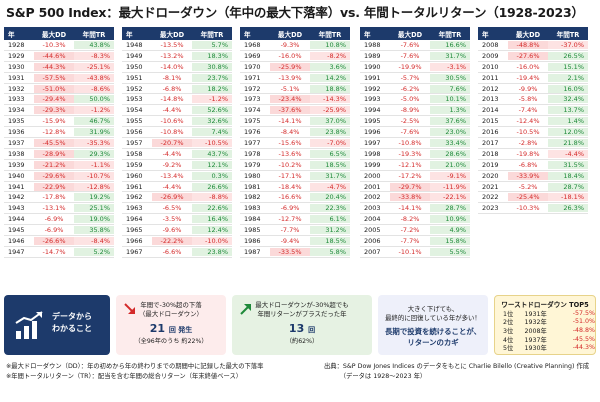 The image size is (600, 402). I want to click on drawdown-cell: -6.9%, so click(290, 208).